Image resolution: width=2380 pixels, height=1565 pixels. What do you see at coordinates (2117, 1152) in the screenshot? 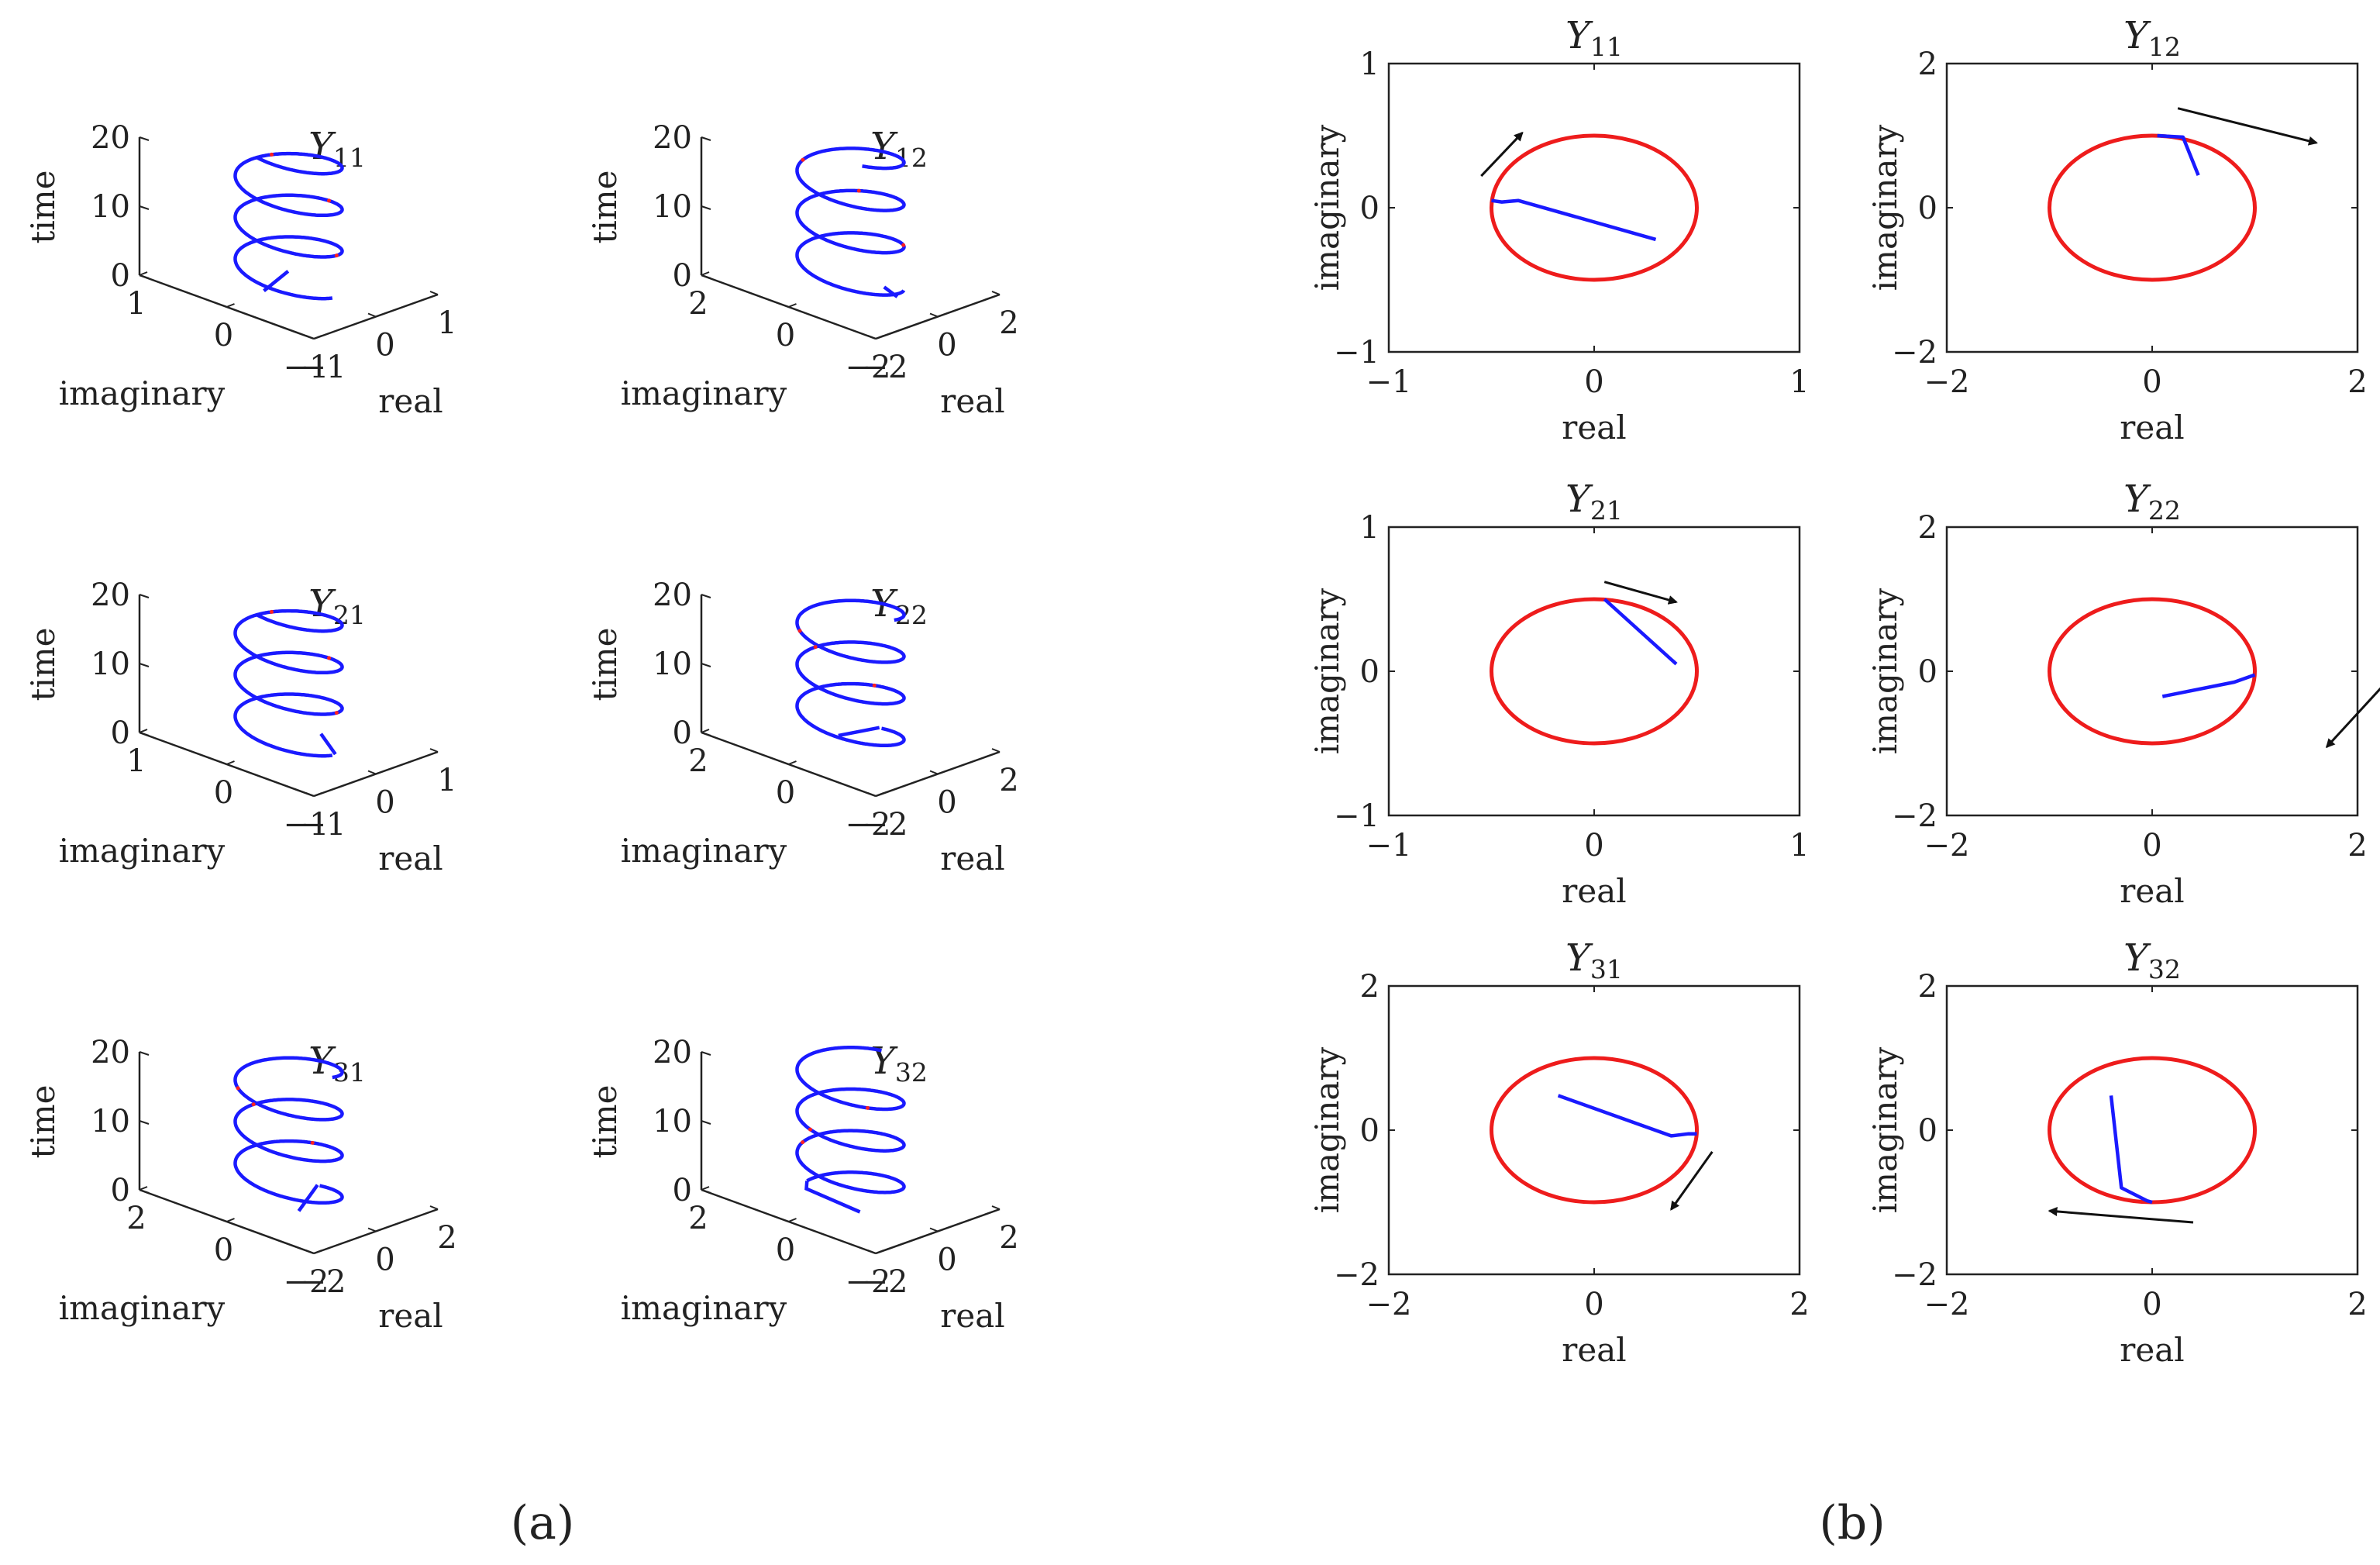
I see `plot2d-b32: −2 0 2 −2 0 2 real imaginary Y32` at bounding box center [2117, 1152].